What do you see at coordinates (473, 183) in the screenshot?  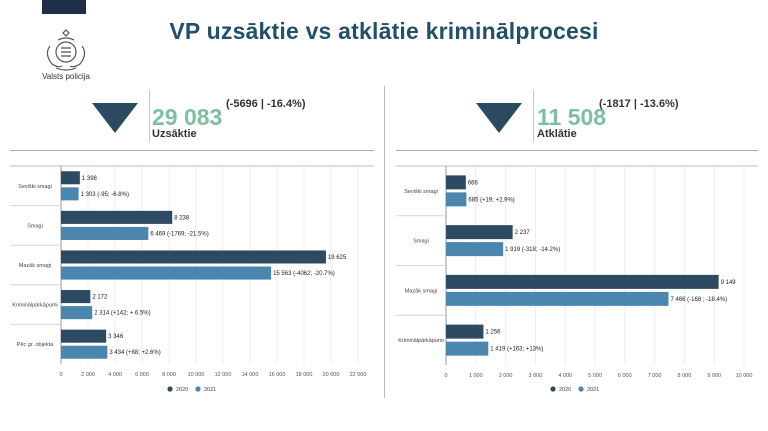 I see `data-label-2020: 666` at bounding box center [473, 183].